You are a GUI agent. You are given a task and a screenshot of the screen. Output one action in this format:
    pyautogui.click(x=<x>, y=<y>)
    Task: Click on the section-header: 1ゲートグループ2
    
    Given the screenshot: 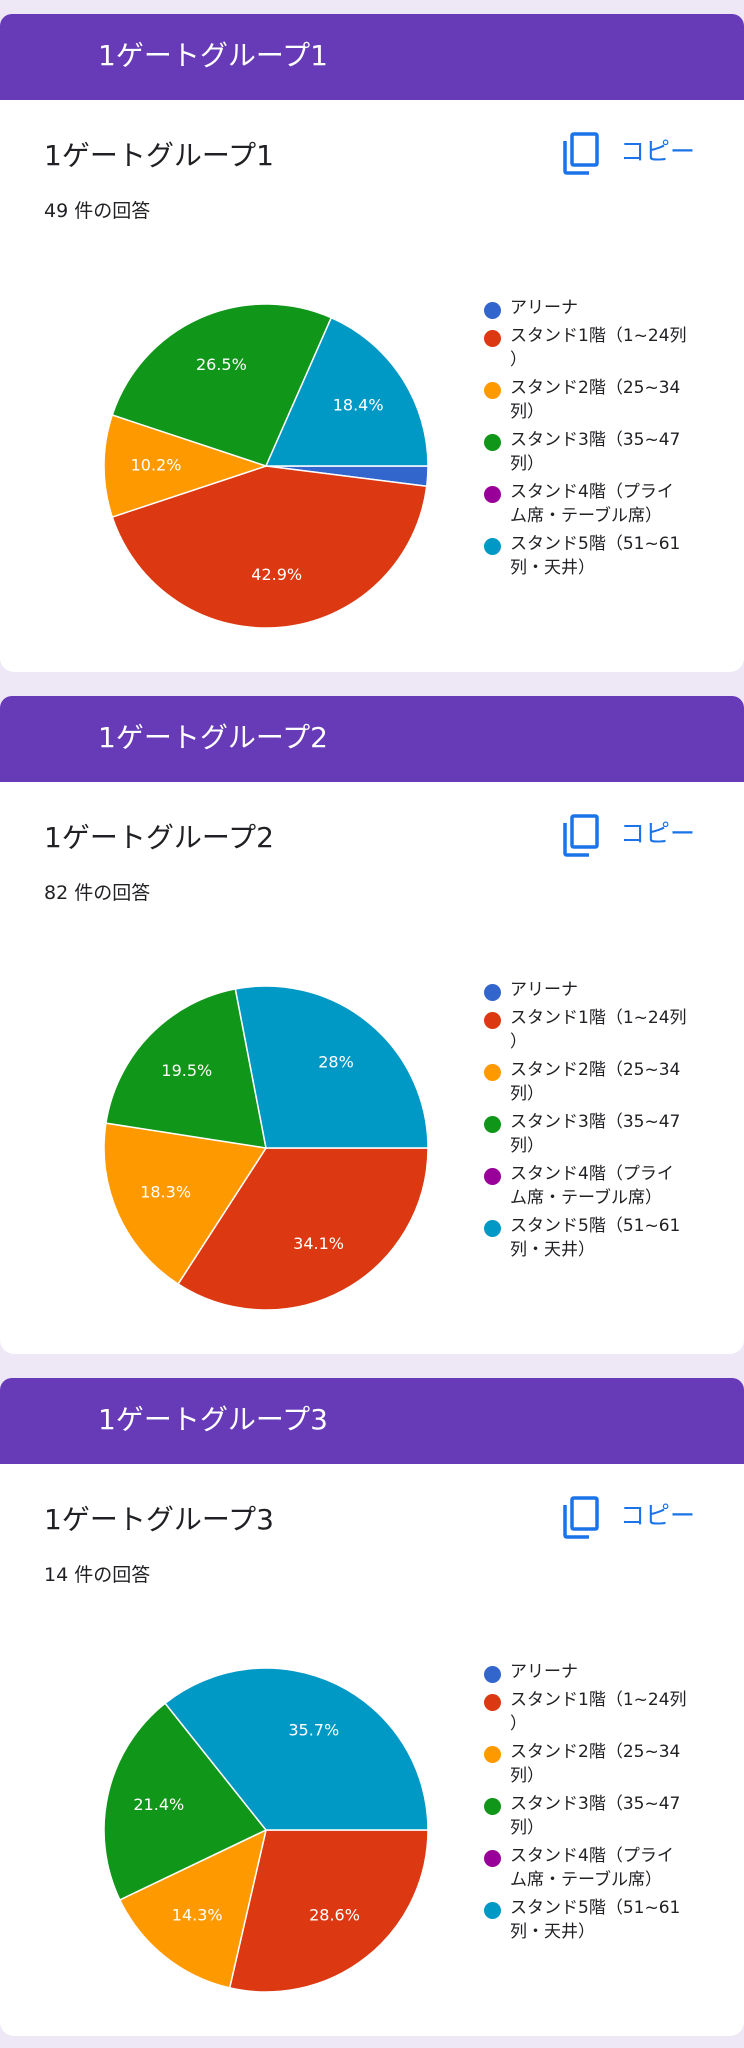 What is the action you would take?
    pyautogui.click(x=372, y=739)
    